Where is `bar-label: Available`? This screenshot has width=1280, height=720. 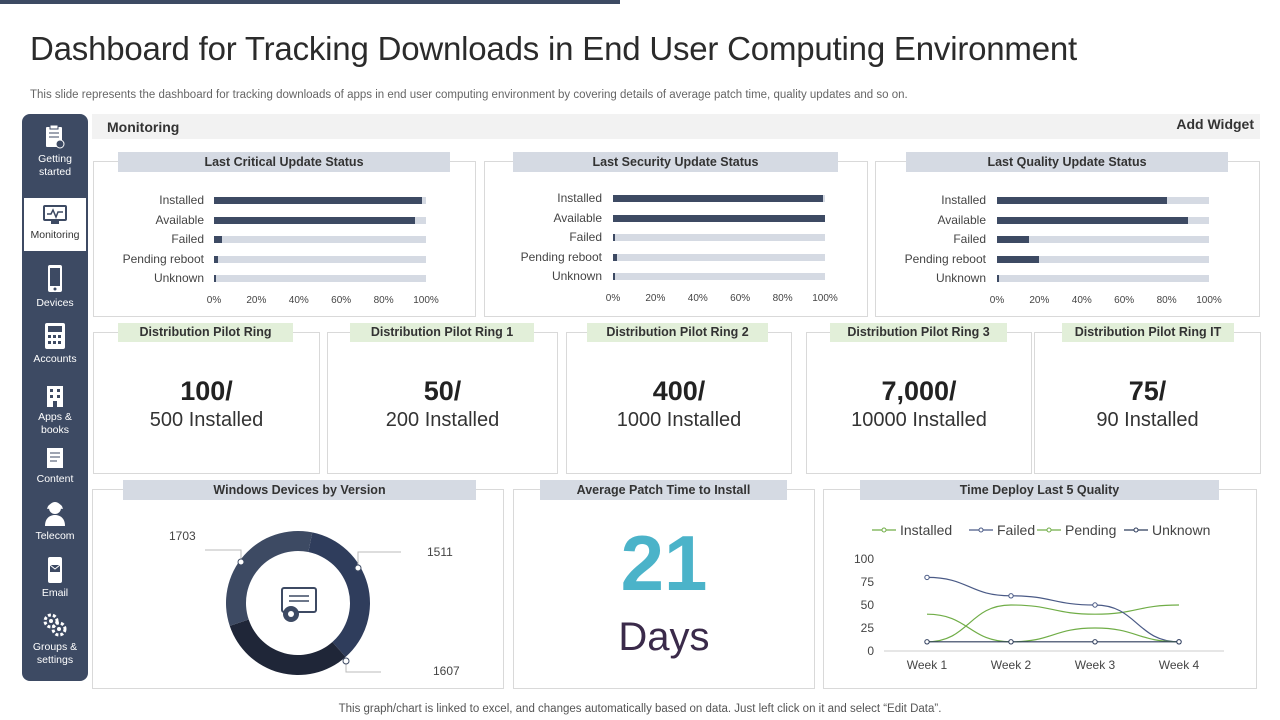
bar-label: Available is located at coordinates (961, 220).